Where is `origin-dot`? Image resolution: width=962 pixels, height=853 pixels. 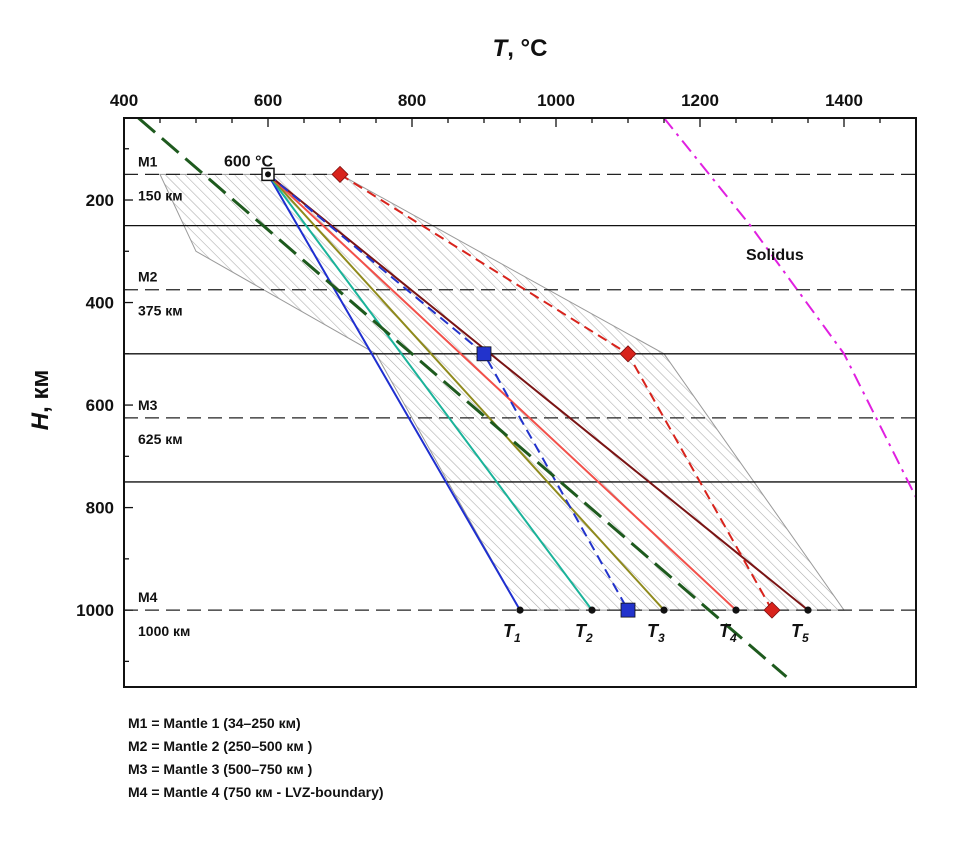 origin-dot is located at coordinates (268, 174).